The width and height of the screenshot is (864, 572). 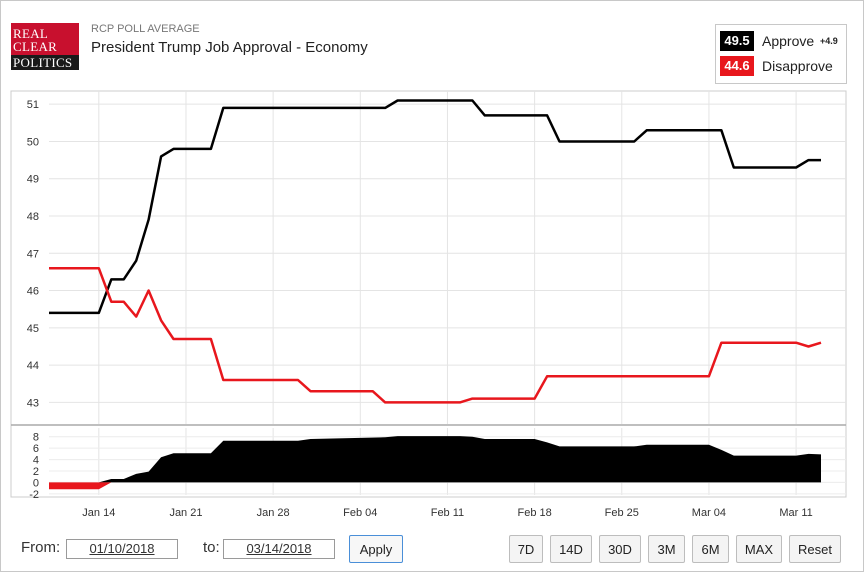 I want to click on reset-button: Reset, so click(x=815, y=549).